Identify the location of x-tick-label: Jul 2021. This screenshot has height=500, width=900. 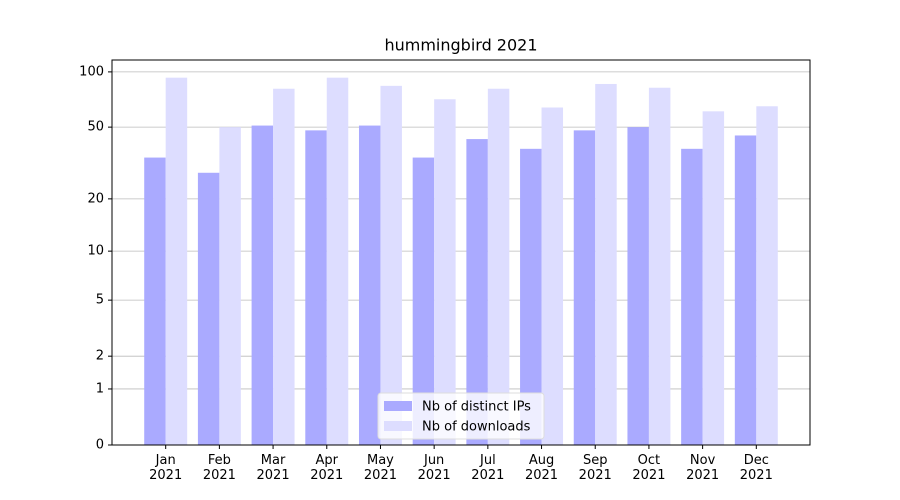
(488, 468).